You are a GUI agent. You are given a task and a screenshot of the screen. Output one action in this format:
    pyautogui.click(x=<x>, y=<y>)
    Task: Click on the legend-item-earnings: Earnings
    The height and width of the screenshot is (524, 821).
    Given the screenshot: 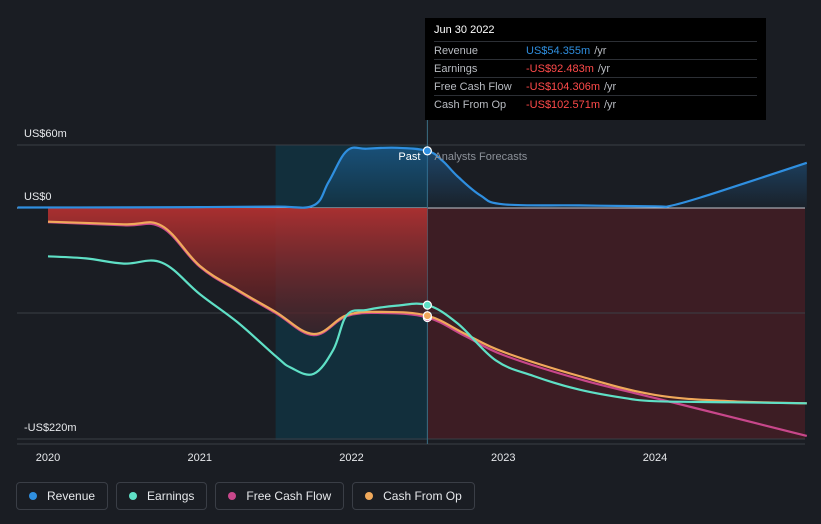 What is the action you would take?
    pyautogui.click(x=162, y=496)
    